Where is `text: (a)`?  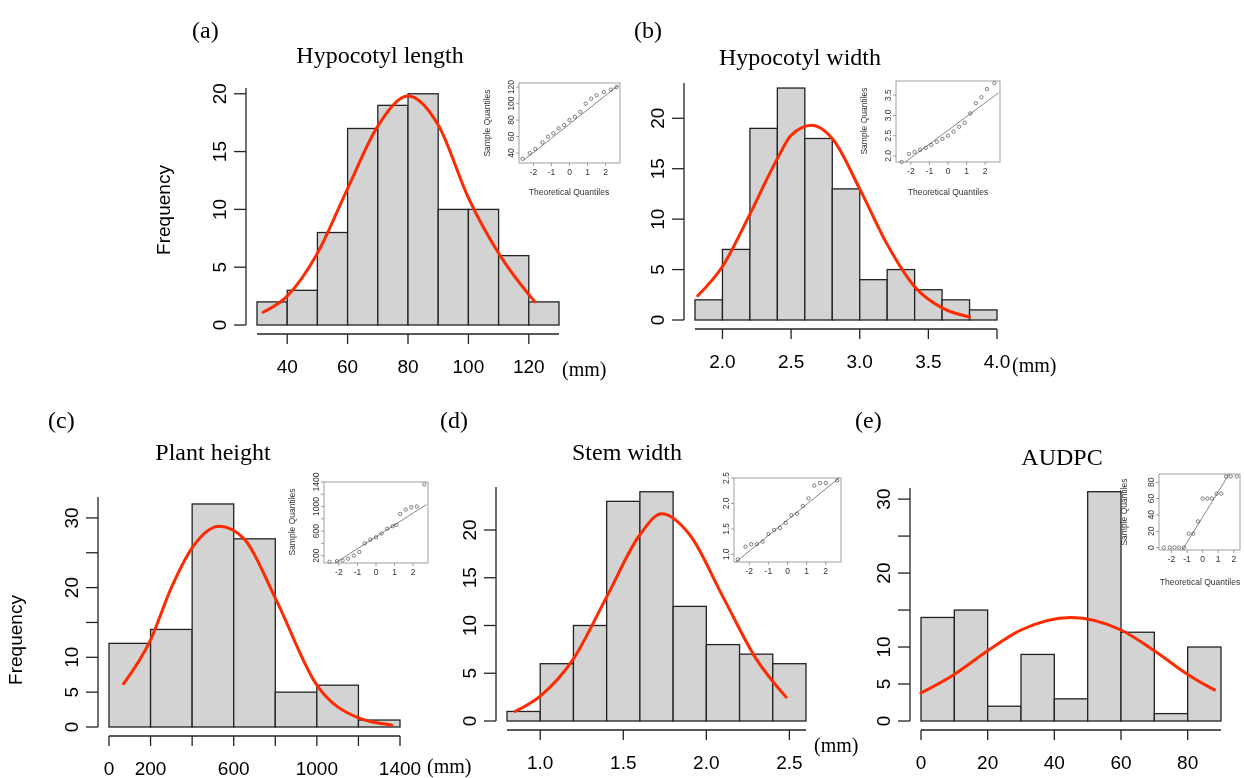
text: (a) is located at coordinates (205, 30).